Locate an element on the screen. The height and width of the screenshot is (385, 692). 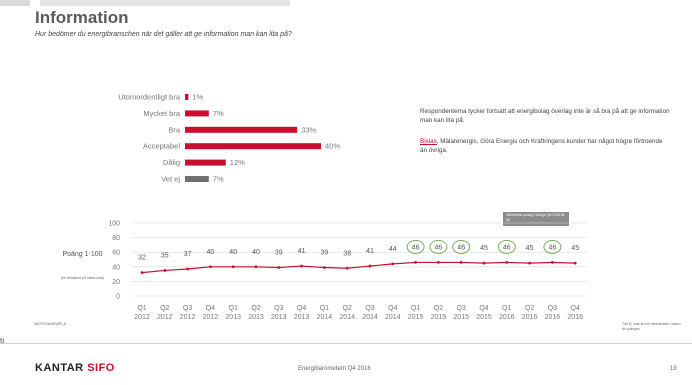
y-tick-label: 0 is located at coordinates (118, 297).